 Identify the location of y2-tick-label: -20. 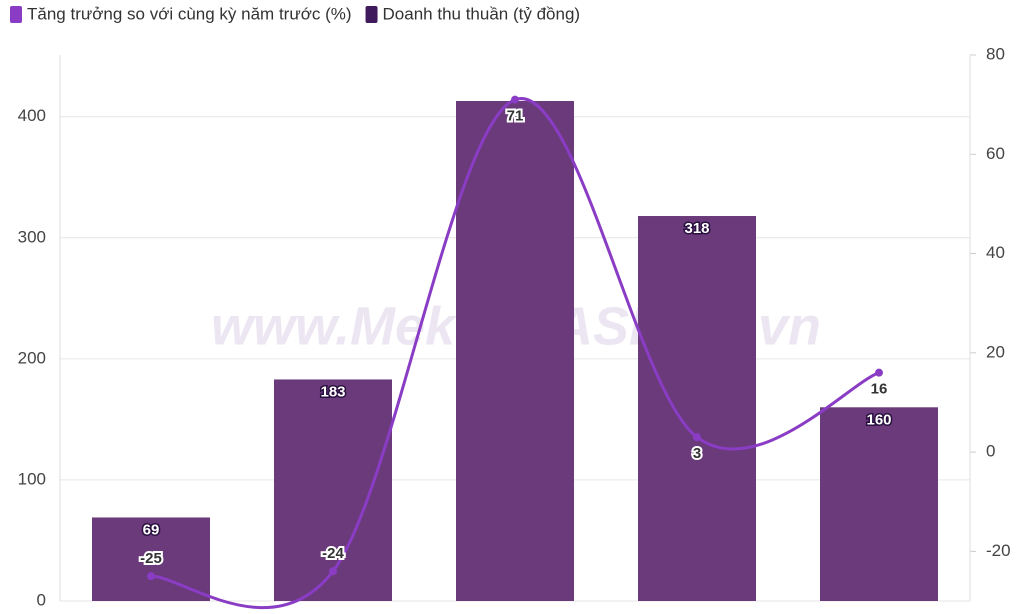
(998, 550).